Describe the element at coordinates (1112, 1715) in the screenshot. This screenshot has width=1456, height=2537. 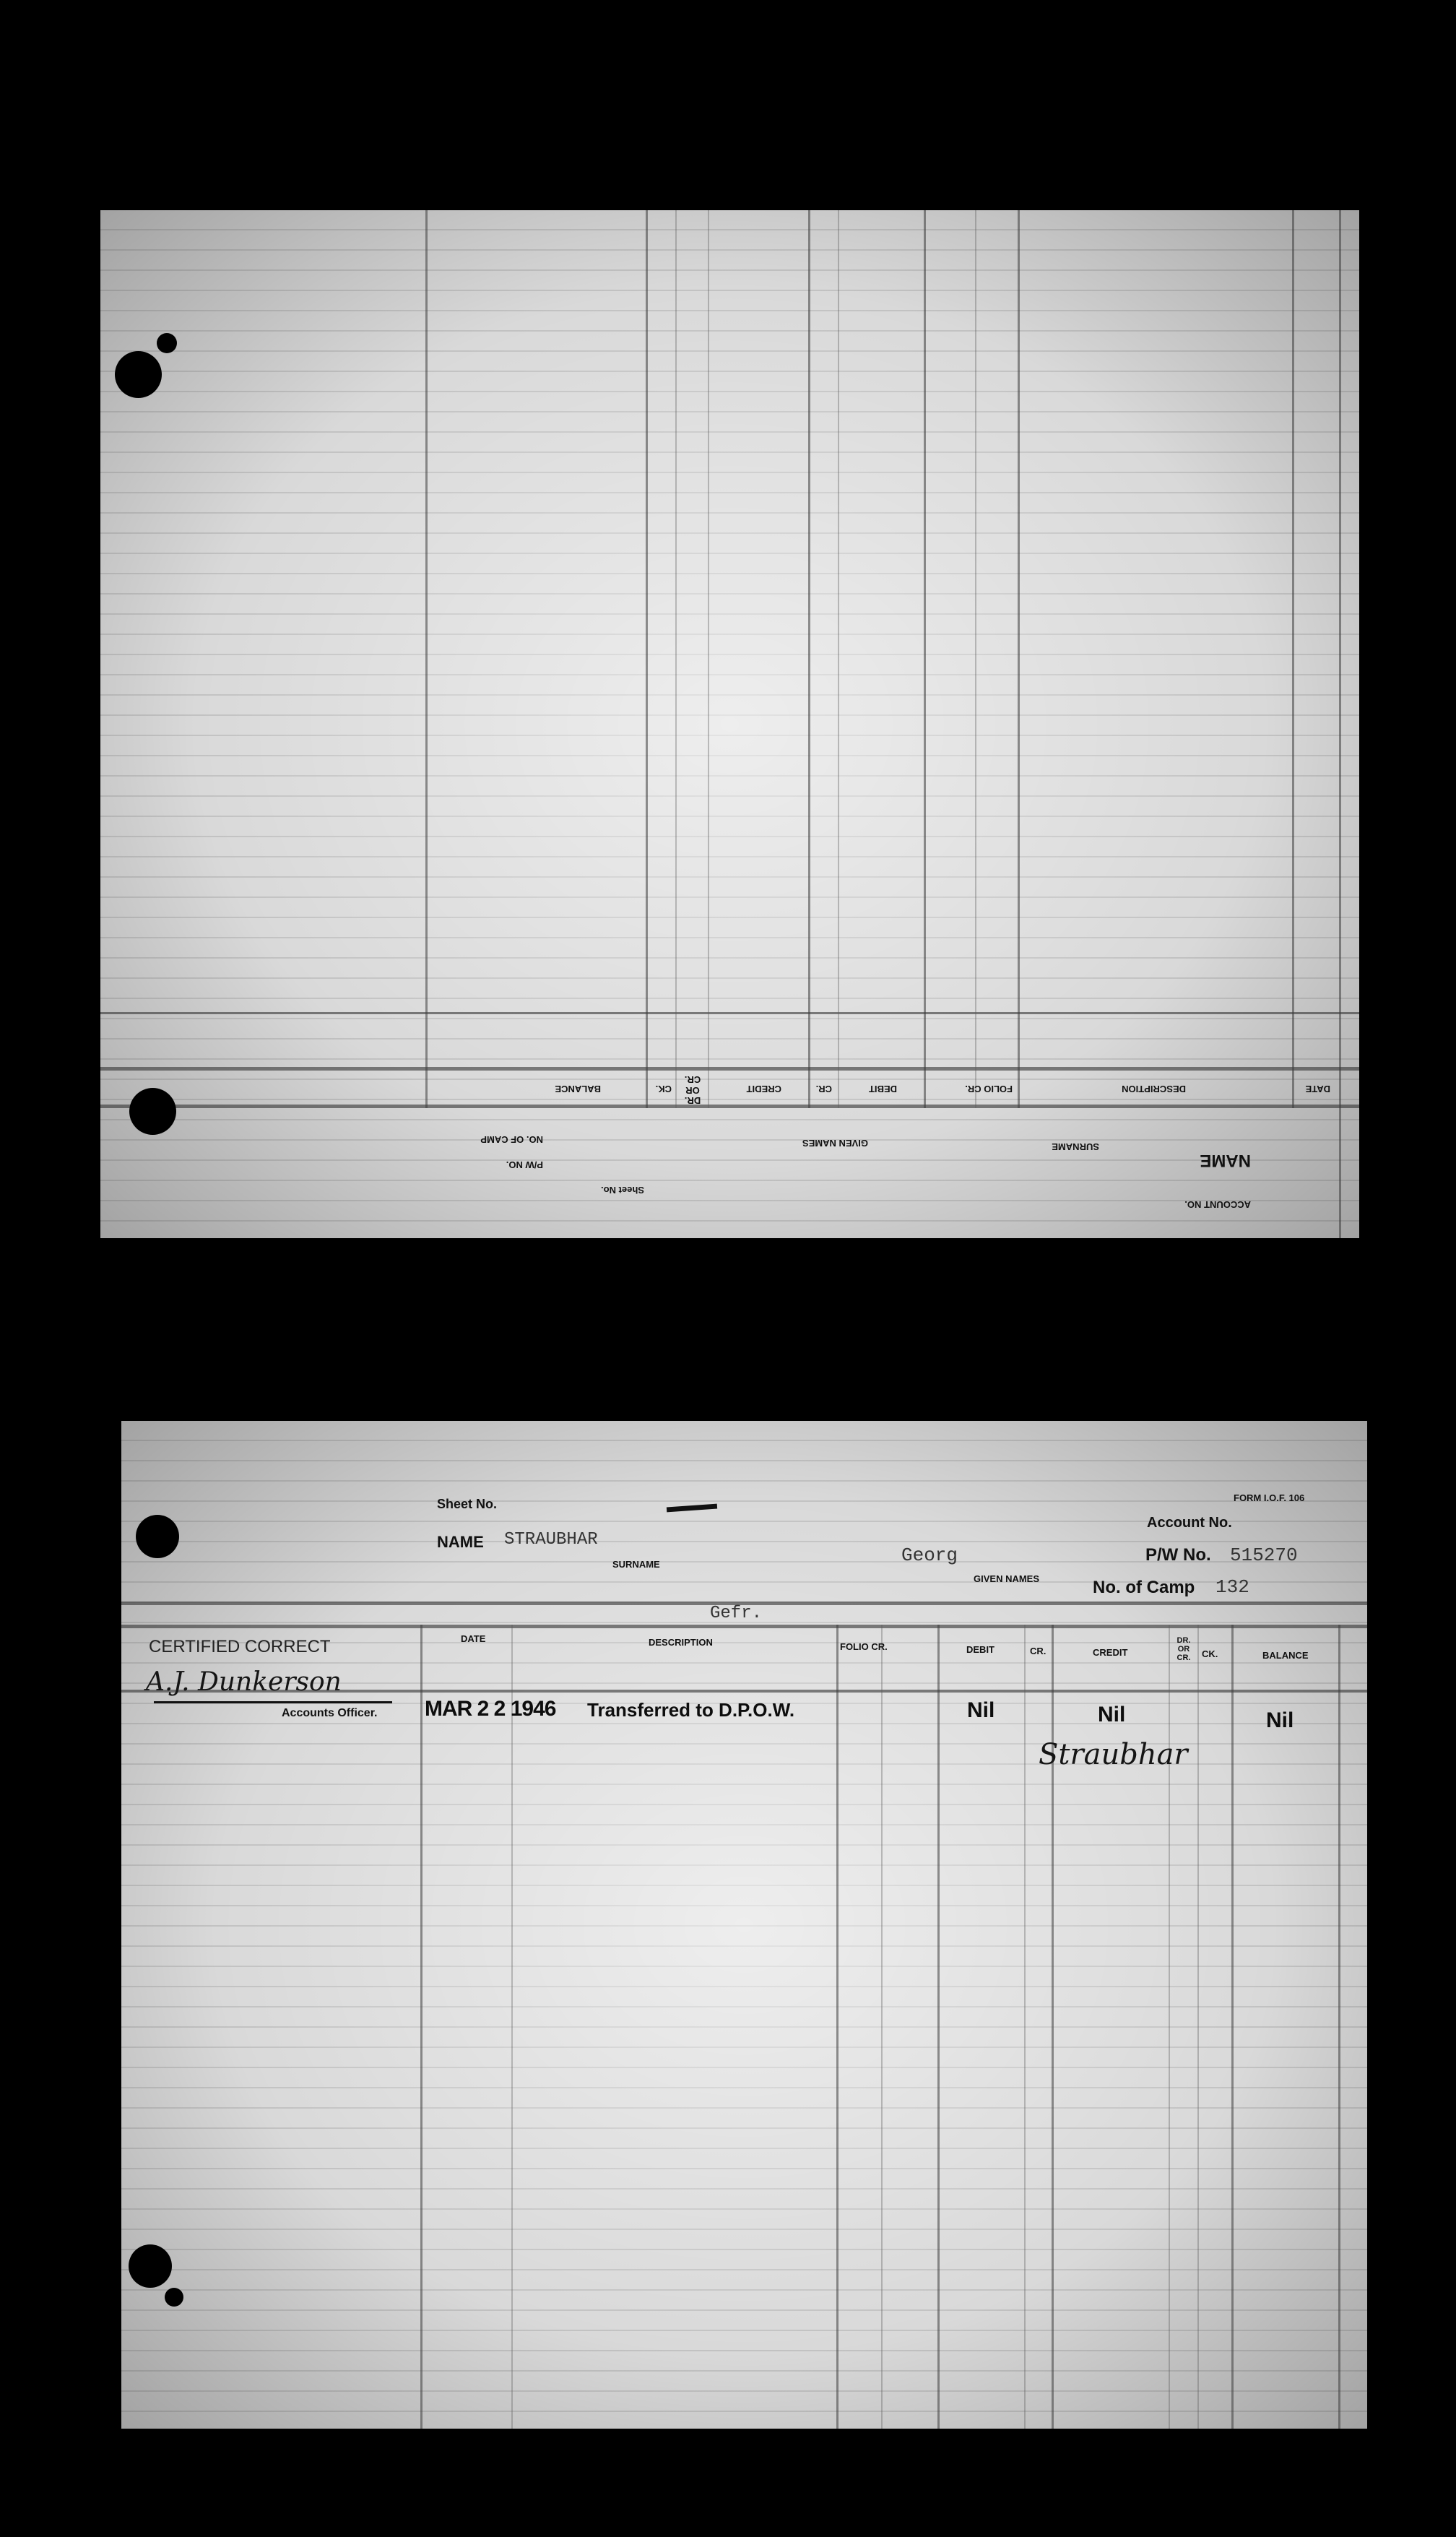
I see `row-credit: Nil` at that location.